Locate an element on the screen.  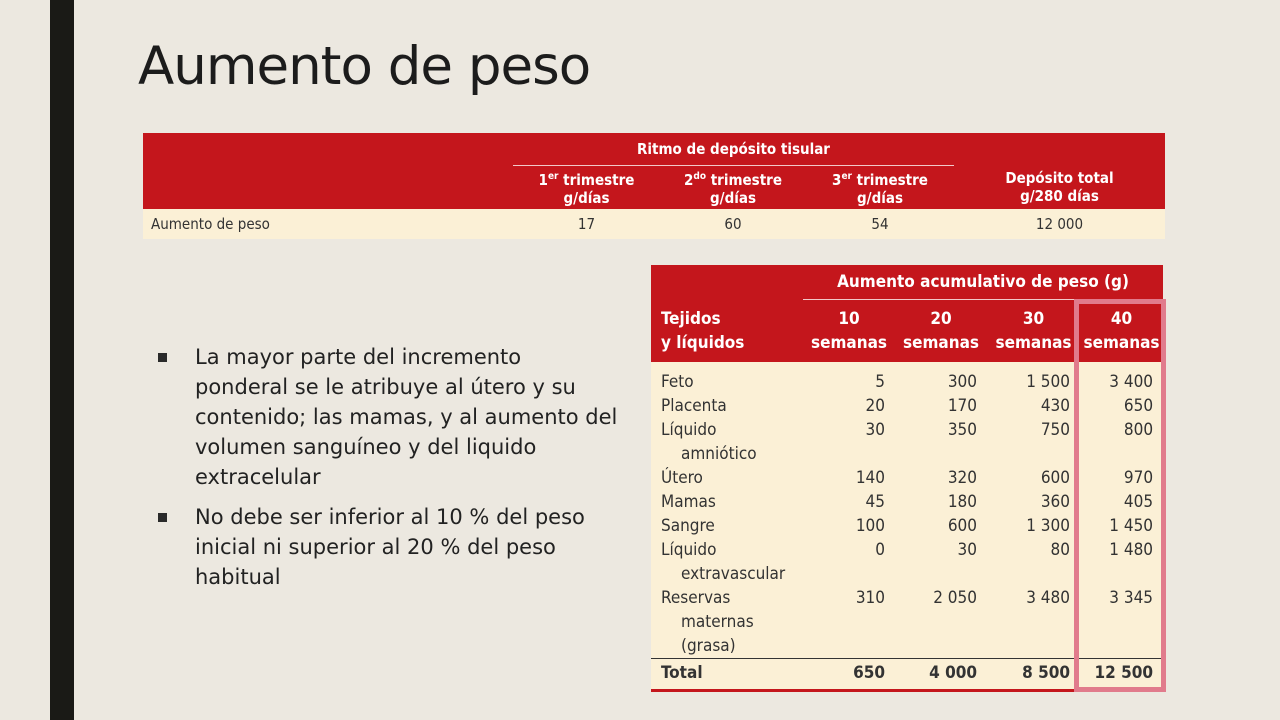
table-row: Sangre 100 600 1 300 1 450 is located at coordinates (907, 526).